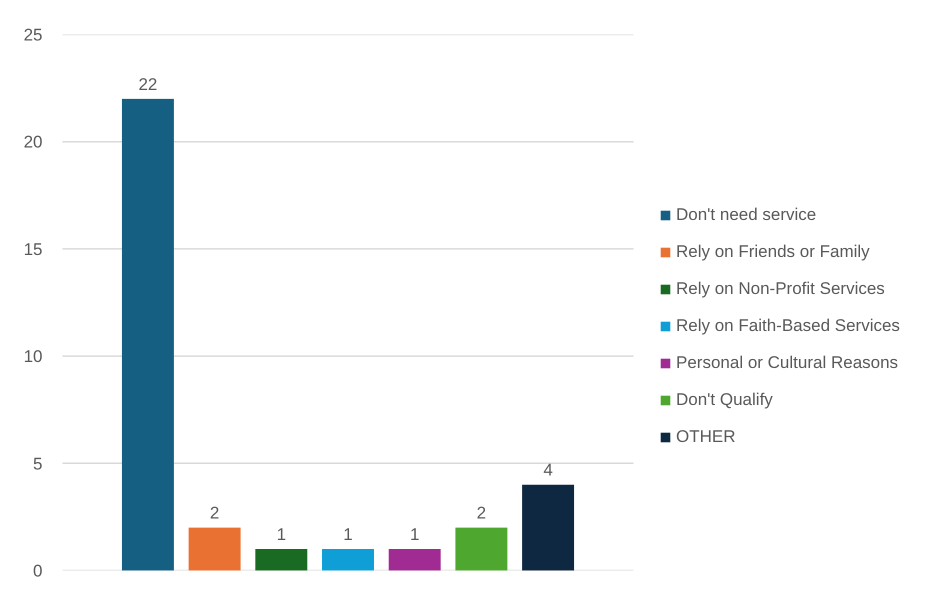  Describe the element at coordinates (38, 464) in the screenshot. I see `y-tick-label: 5` at that location.